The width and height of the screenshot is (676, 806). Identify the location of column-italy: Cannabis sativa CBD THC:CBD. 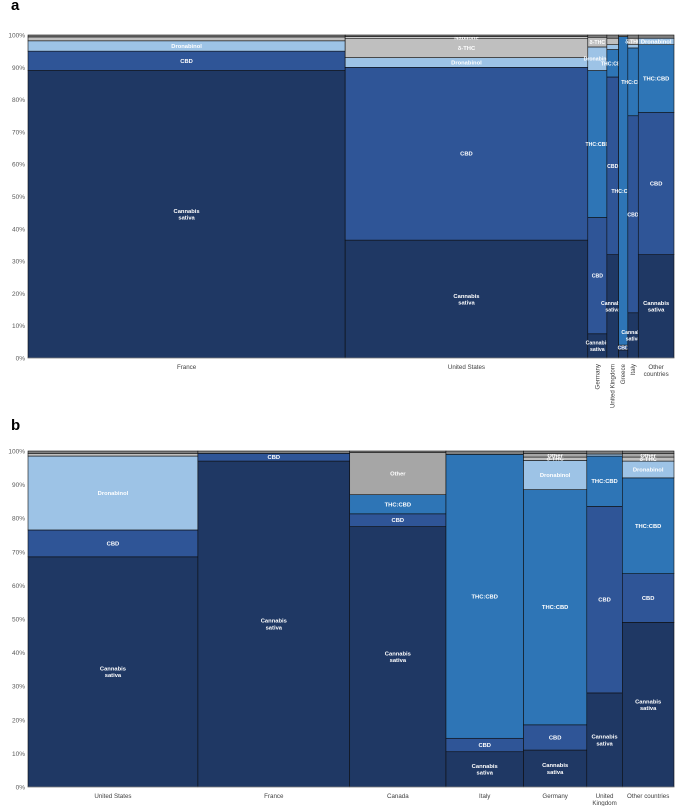
(484, 619).